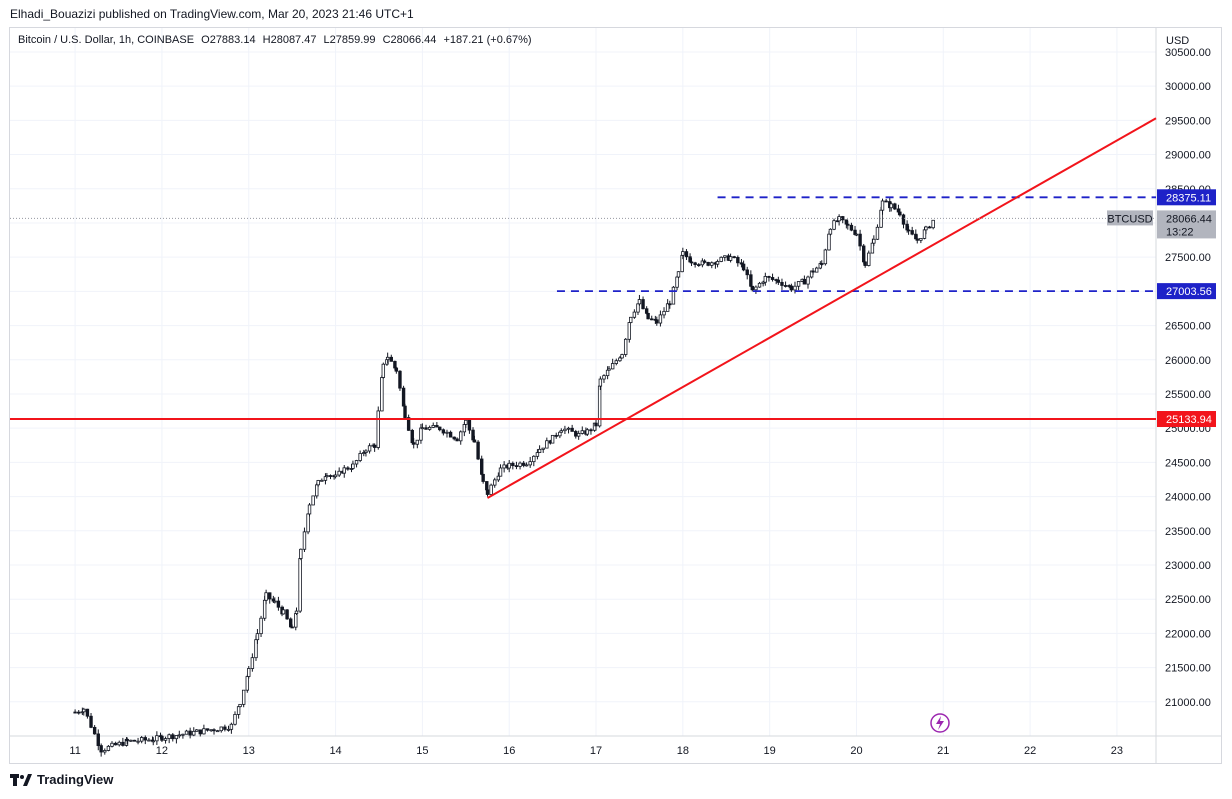 The width and height of the screenshot is (1232, 799). Describe the element at coordinates (1030, 751) in the screenshot. I see `x-tick-label: 22` at that location.